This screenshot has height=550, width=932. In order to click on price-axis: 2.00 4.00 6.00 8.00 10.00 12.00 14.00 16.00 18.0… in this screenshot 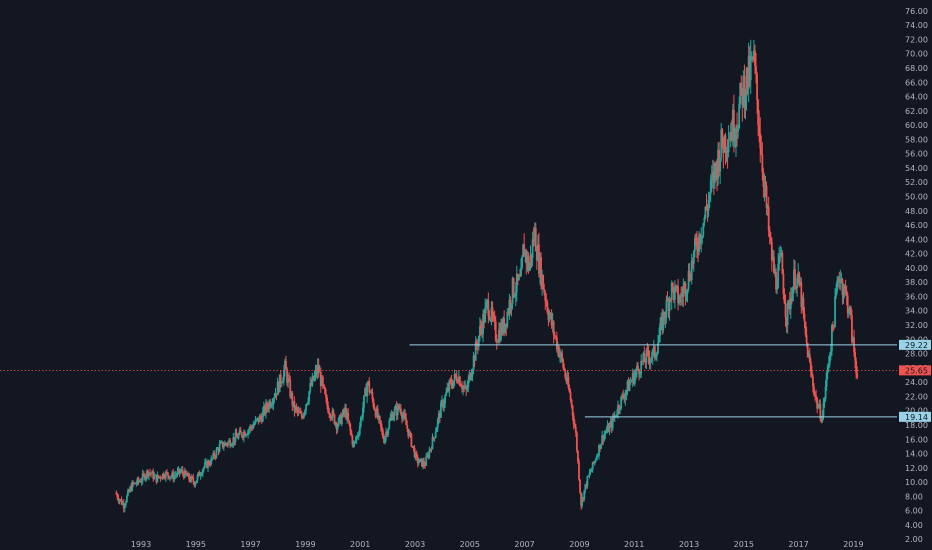, I will do `click(916, 275)`.